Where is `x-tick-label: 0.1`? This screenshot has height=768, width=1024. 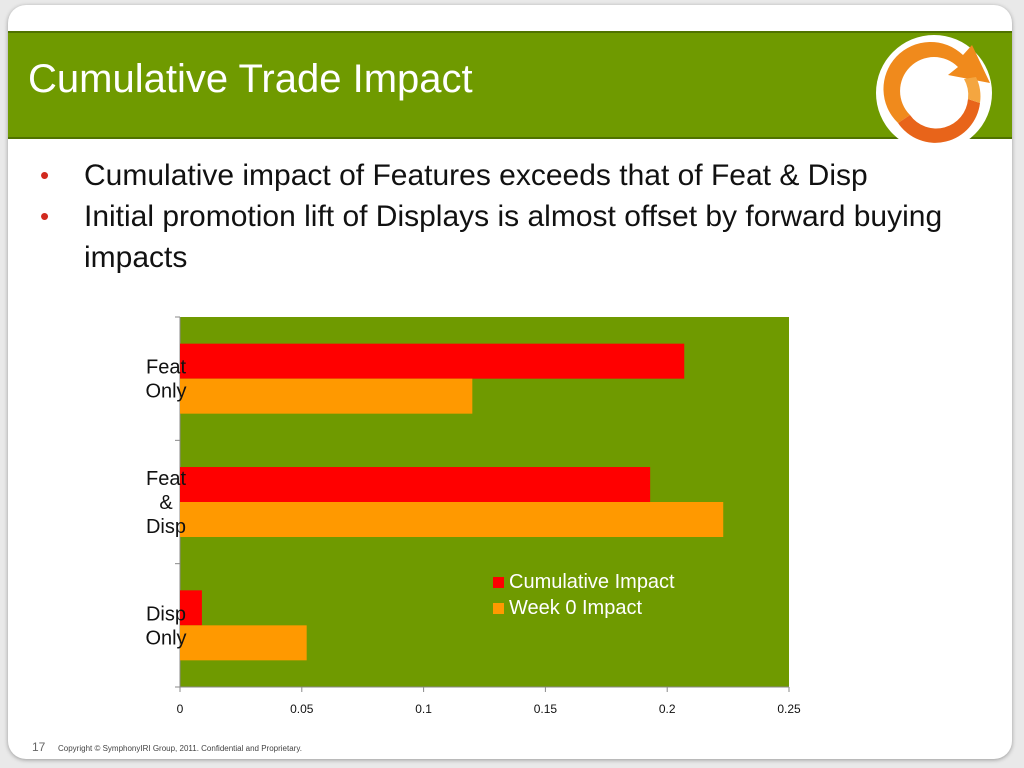 x-tick-label: 0.1 is located at coordinates (423, 709).